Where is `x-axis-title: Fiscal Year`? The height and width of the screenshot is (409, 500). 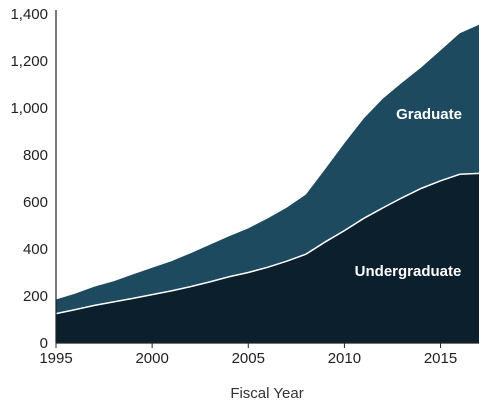 x-axis-title: Fiscal Year is located at coordinates (266, 393).